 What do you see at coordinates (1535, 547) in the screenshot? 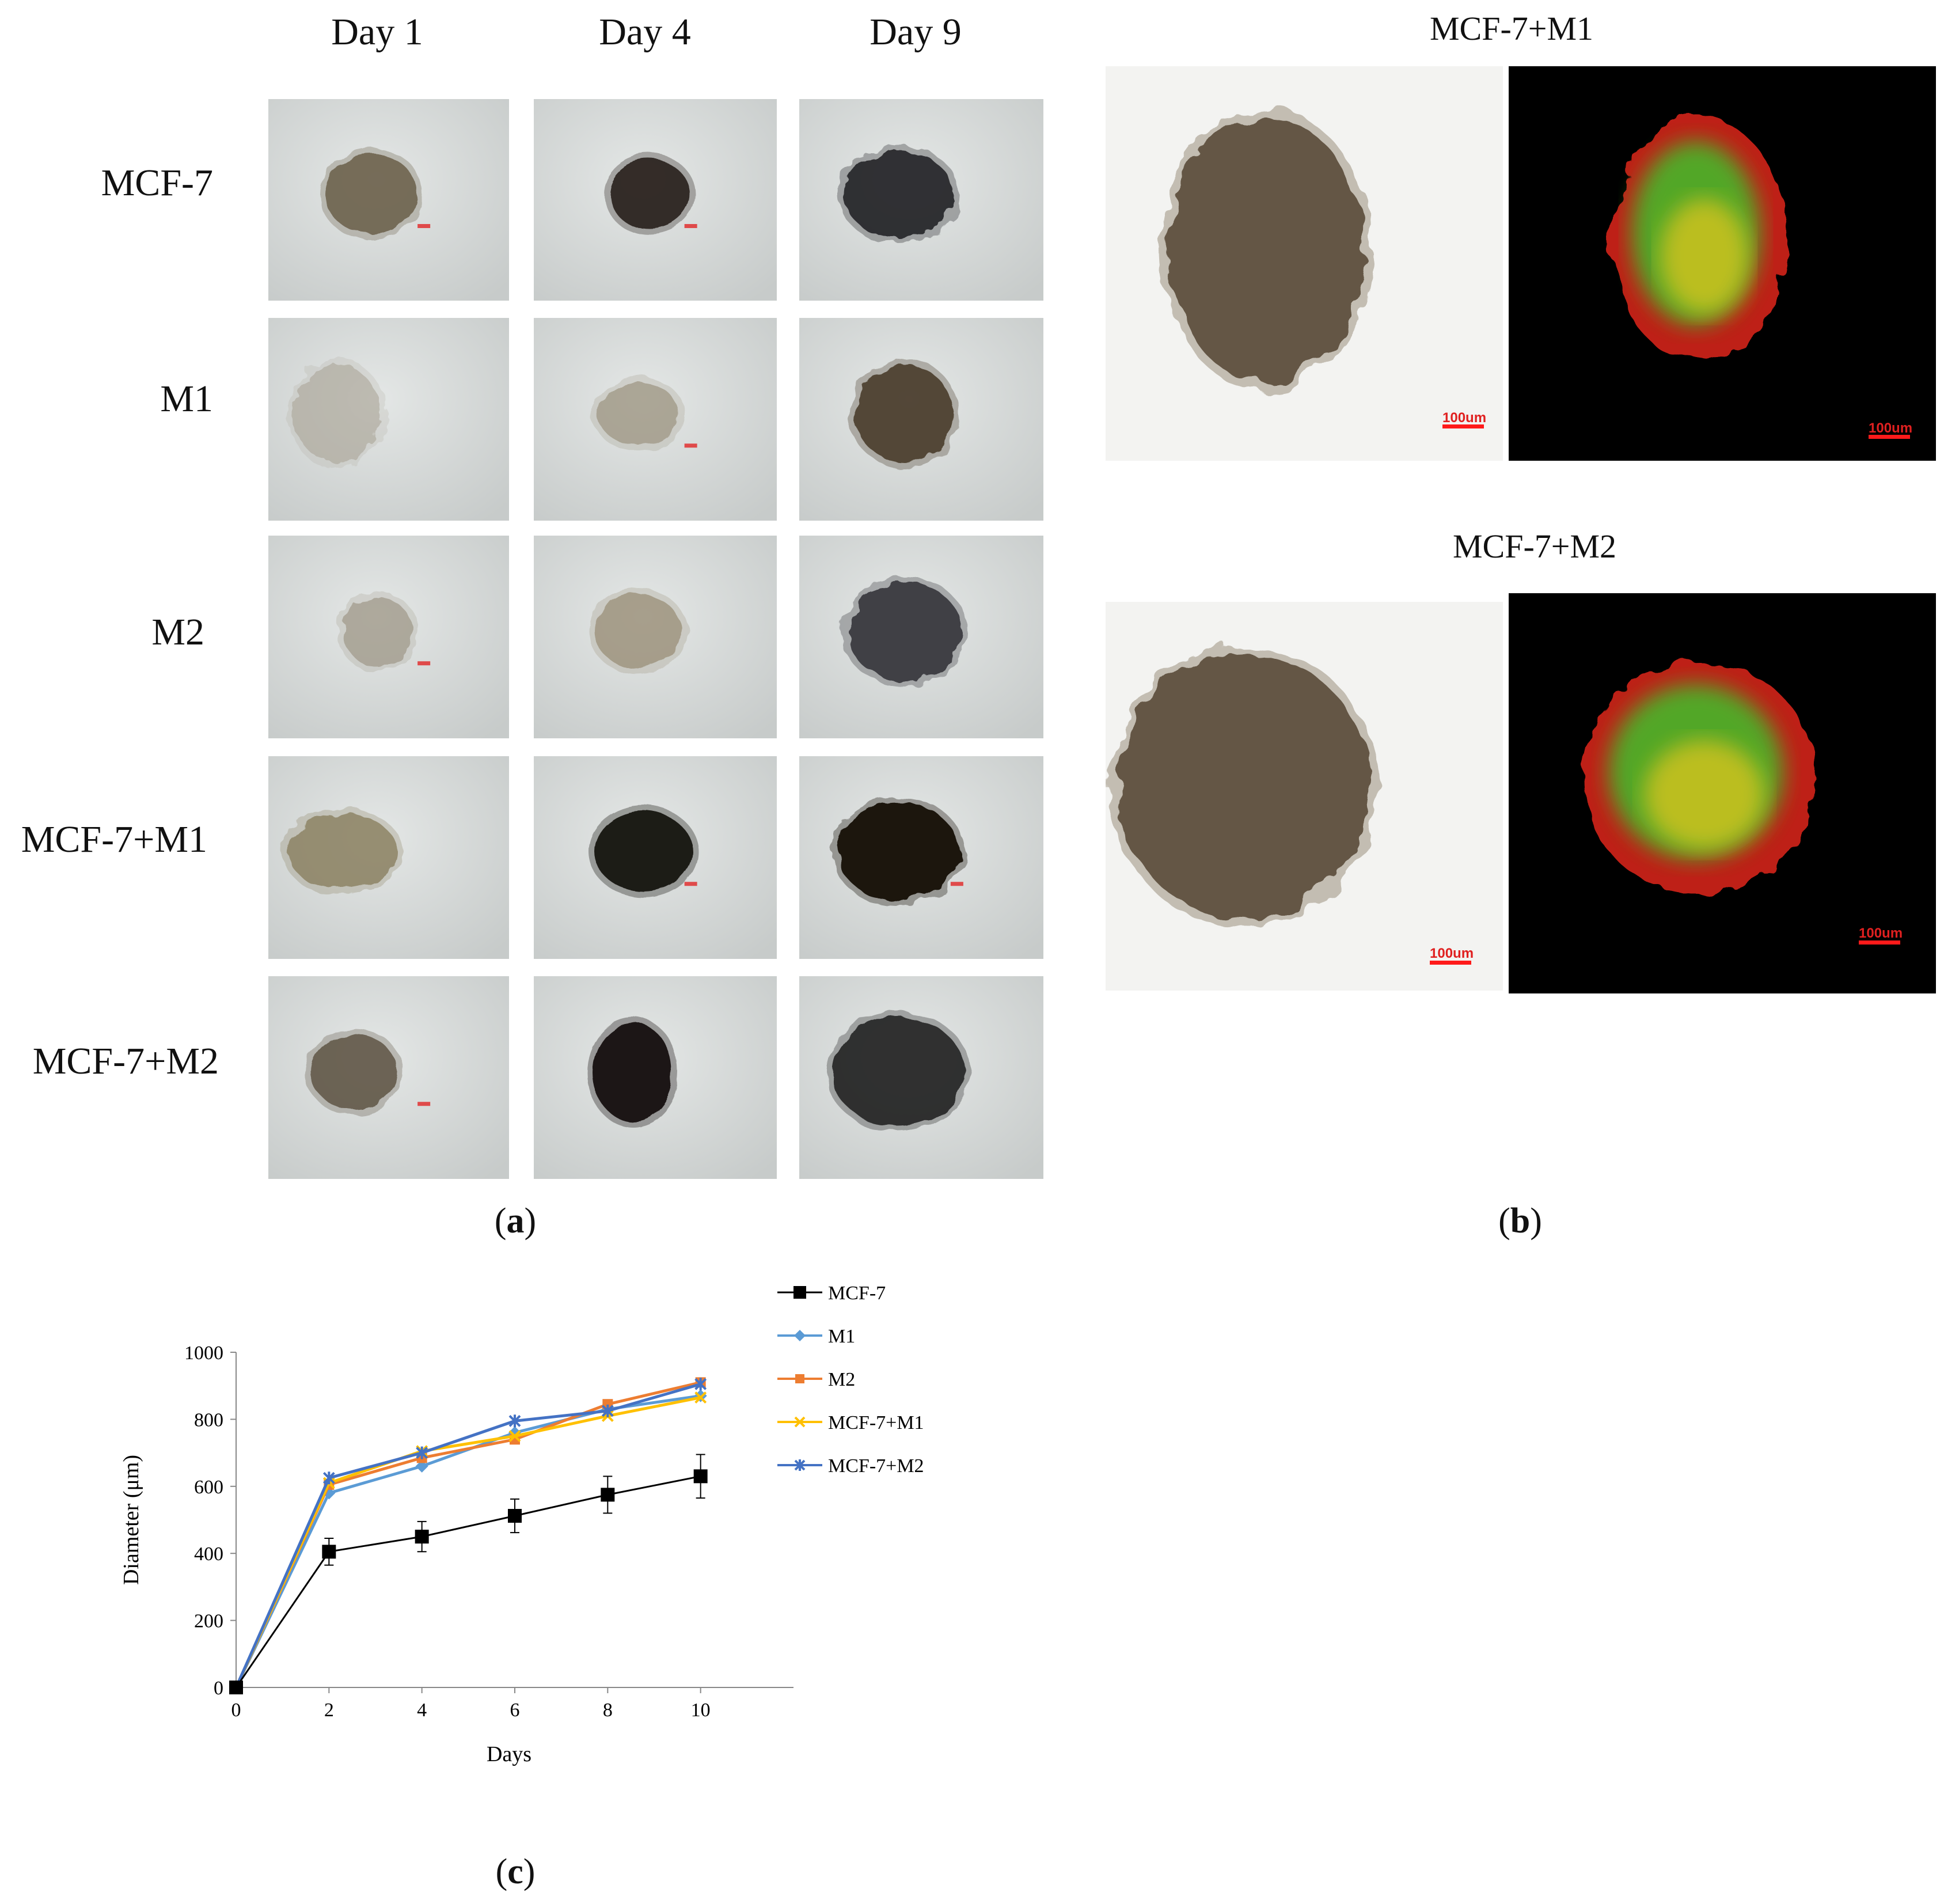
I see `panel-b-title-mcf-7-m2: MCF-7+M2` at bounding box center [1535, 547].